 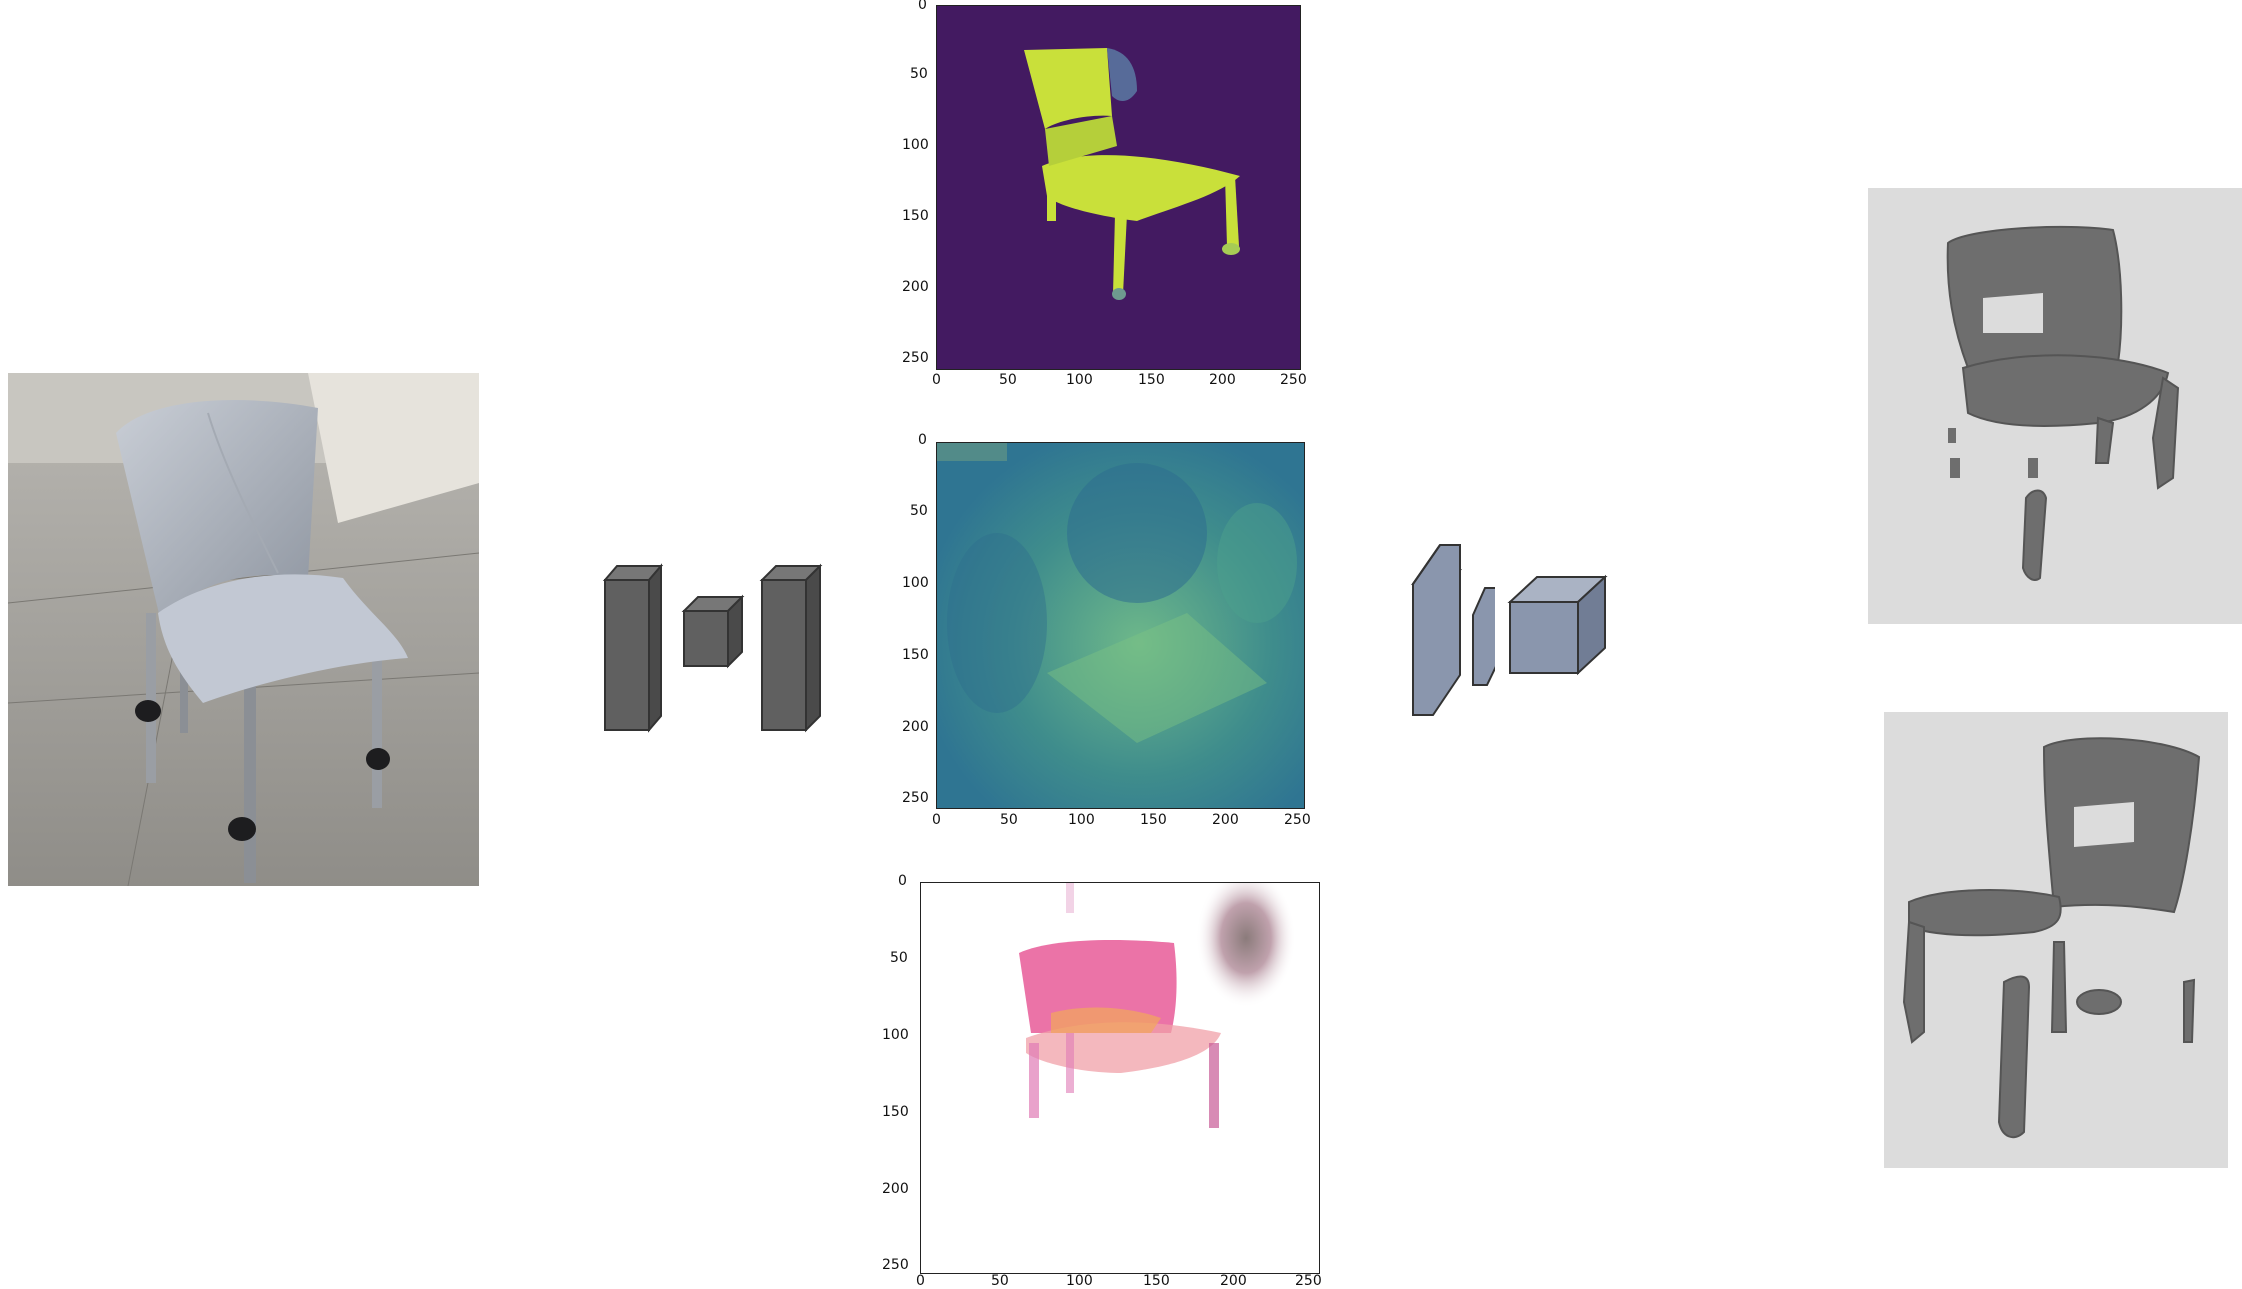 I want to click on voxel-cube-icon, so click(x=1557, y=625).